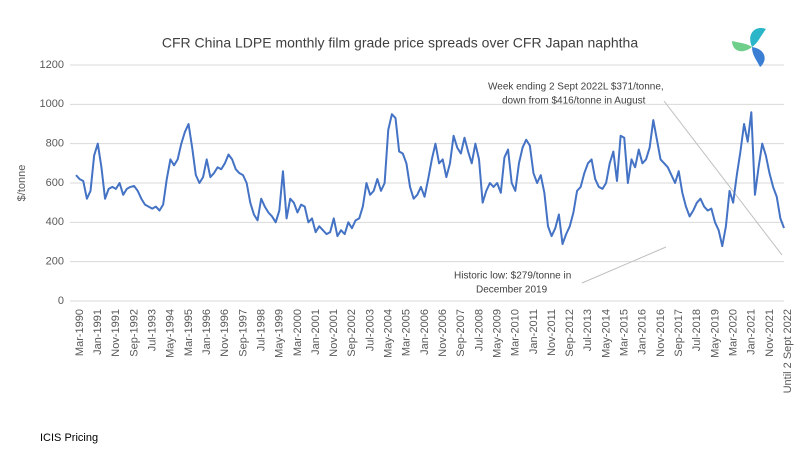  Describe the element at coordinates (334, 333) in the screenshot. I see `x-tick-label: Nov-2001` at that location.